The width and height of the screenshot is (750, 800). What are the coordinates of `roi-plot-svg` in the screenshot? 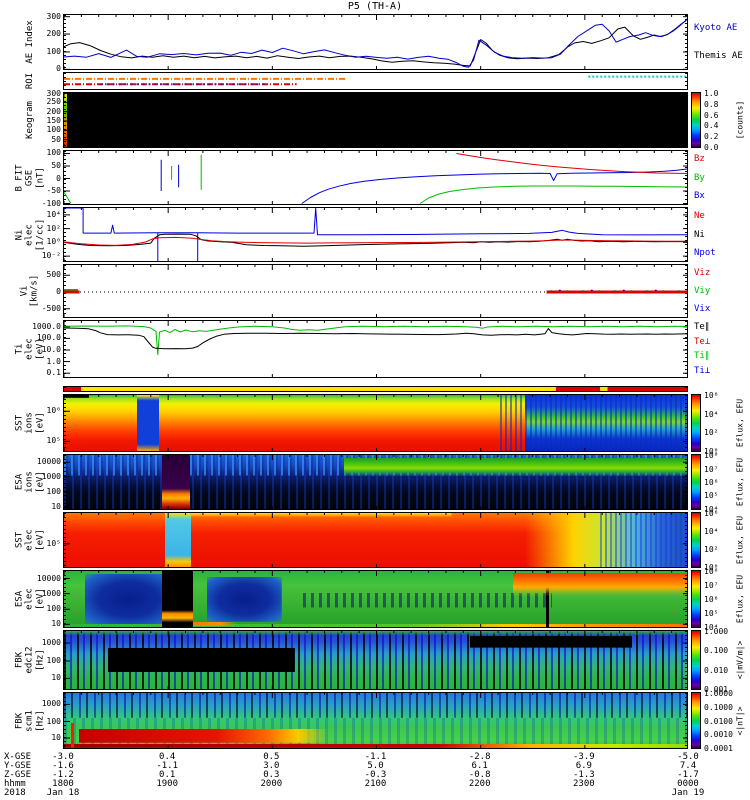 It's located at (375, 80).